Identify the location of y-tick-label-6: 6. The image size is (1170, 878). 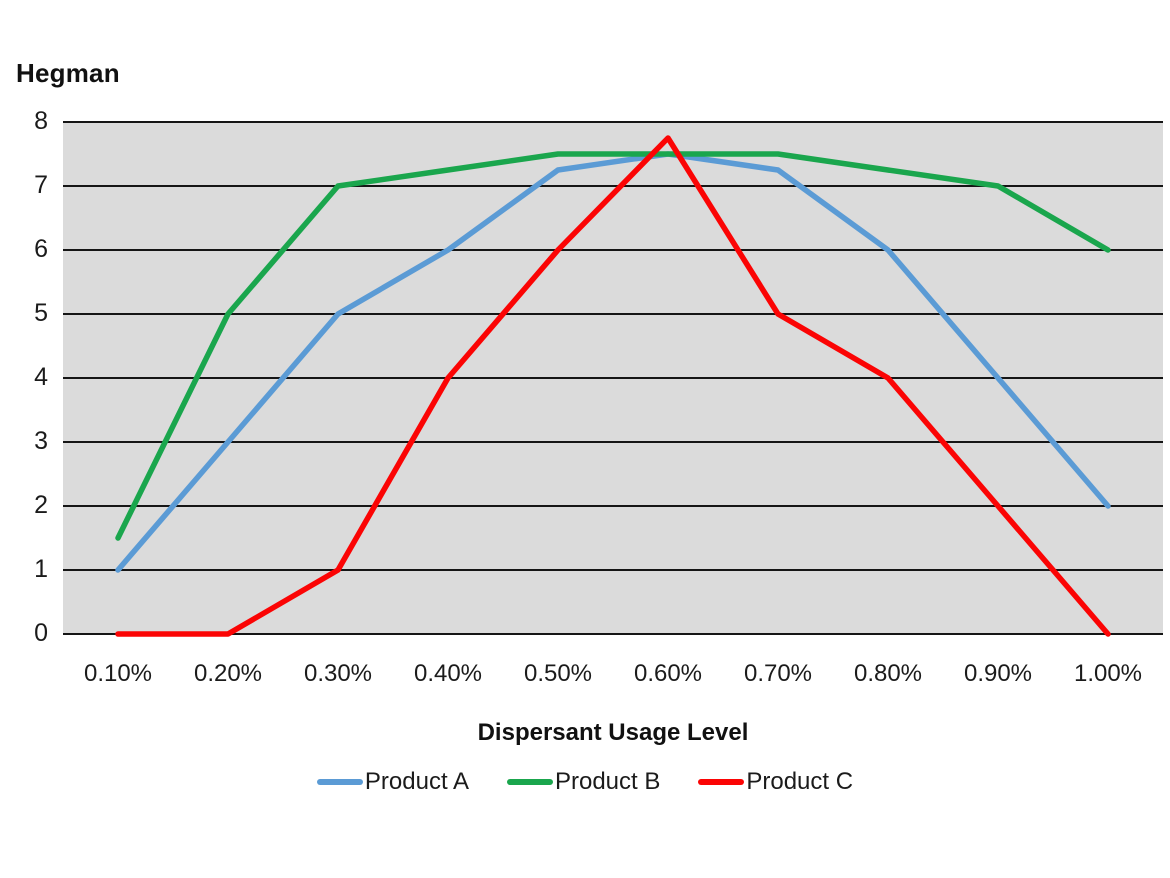
(41, 249).